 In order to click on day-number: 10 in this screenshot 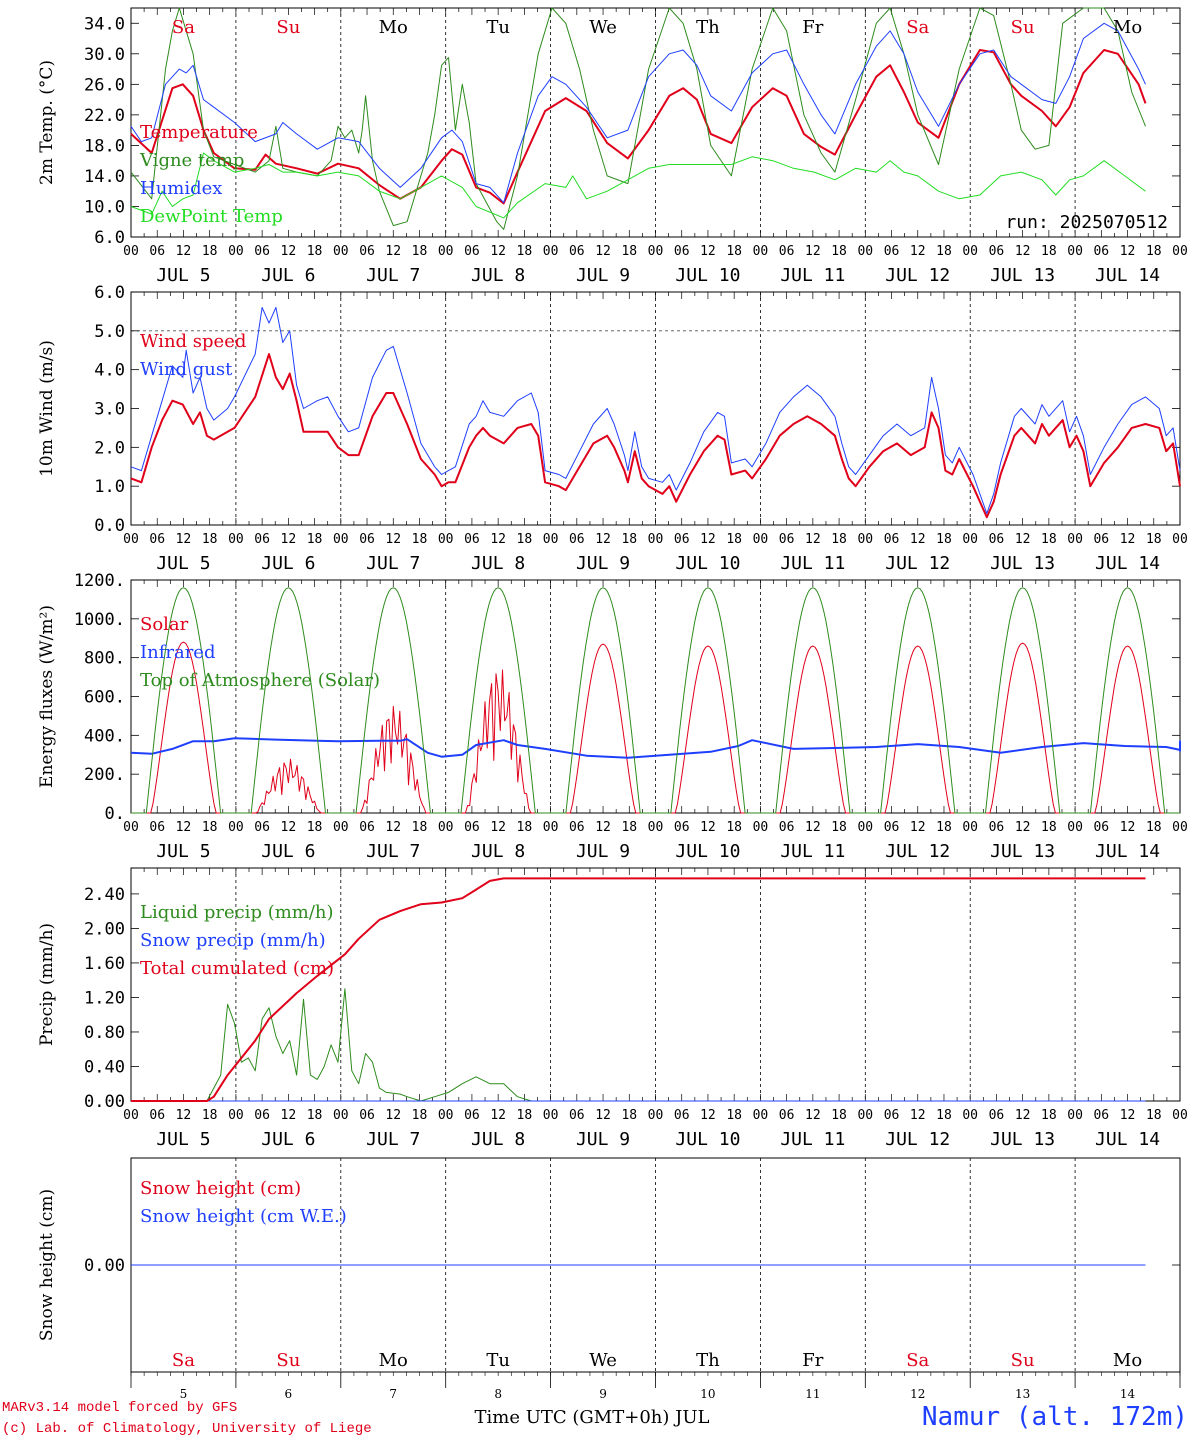, I will do `click(707, 1394)`.